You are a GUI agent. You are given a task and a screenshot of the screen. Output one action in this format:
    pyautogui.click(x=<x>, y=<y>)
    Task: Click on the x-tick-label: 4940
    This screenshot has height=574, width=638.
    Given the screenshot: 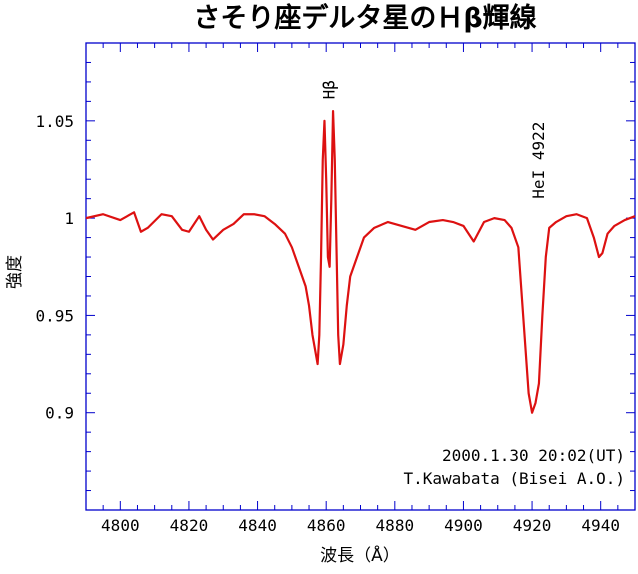 What is the action you would take?
    pyautogui.click(x=600, y=525)
    